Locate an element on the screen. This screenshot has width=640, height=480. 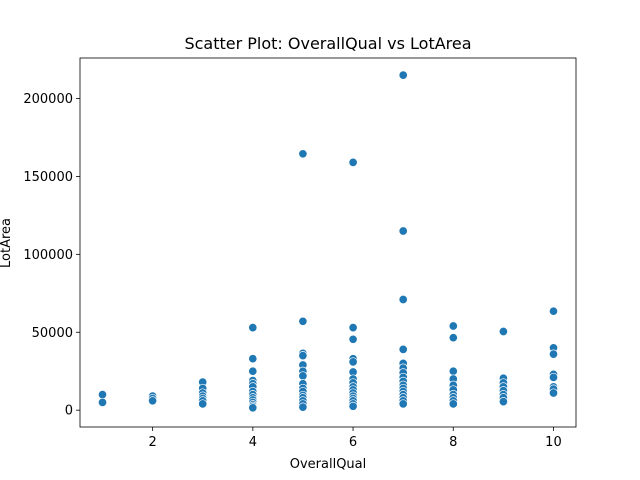
x-axis-label: OverallQual is located at coordinates (328, 464).